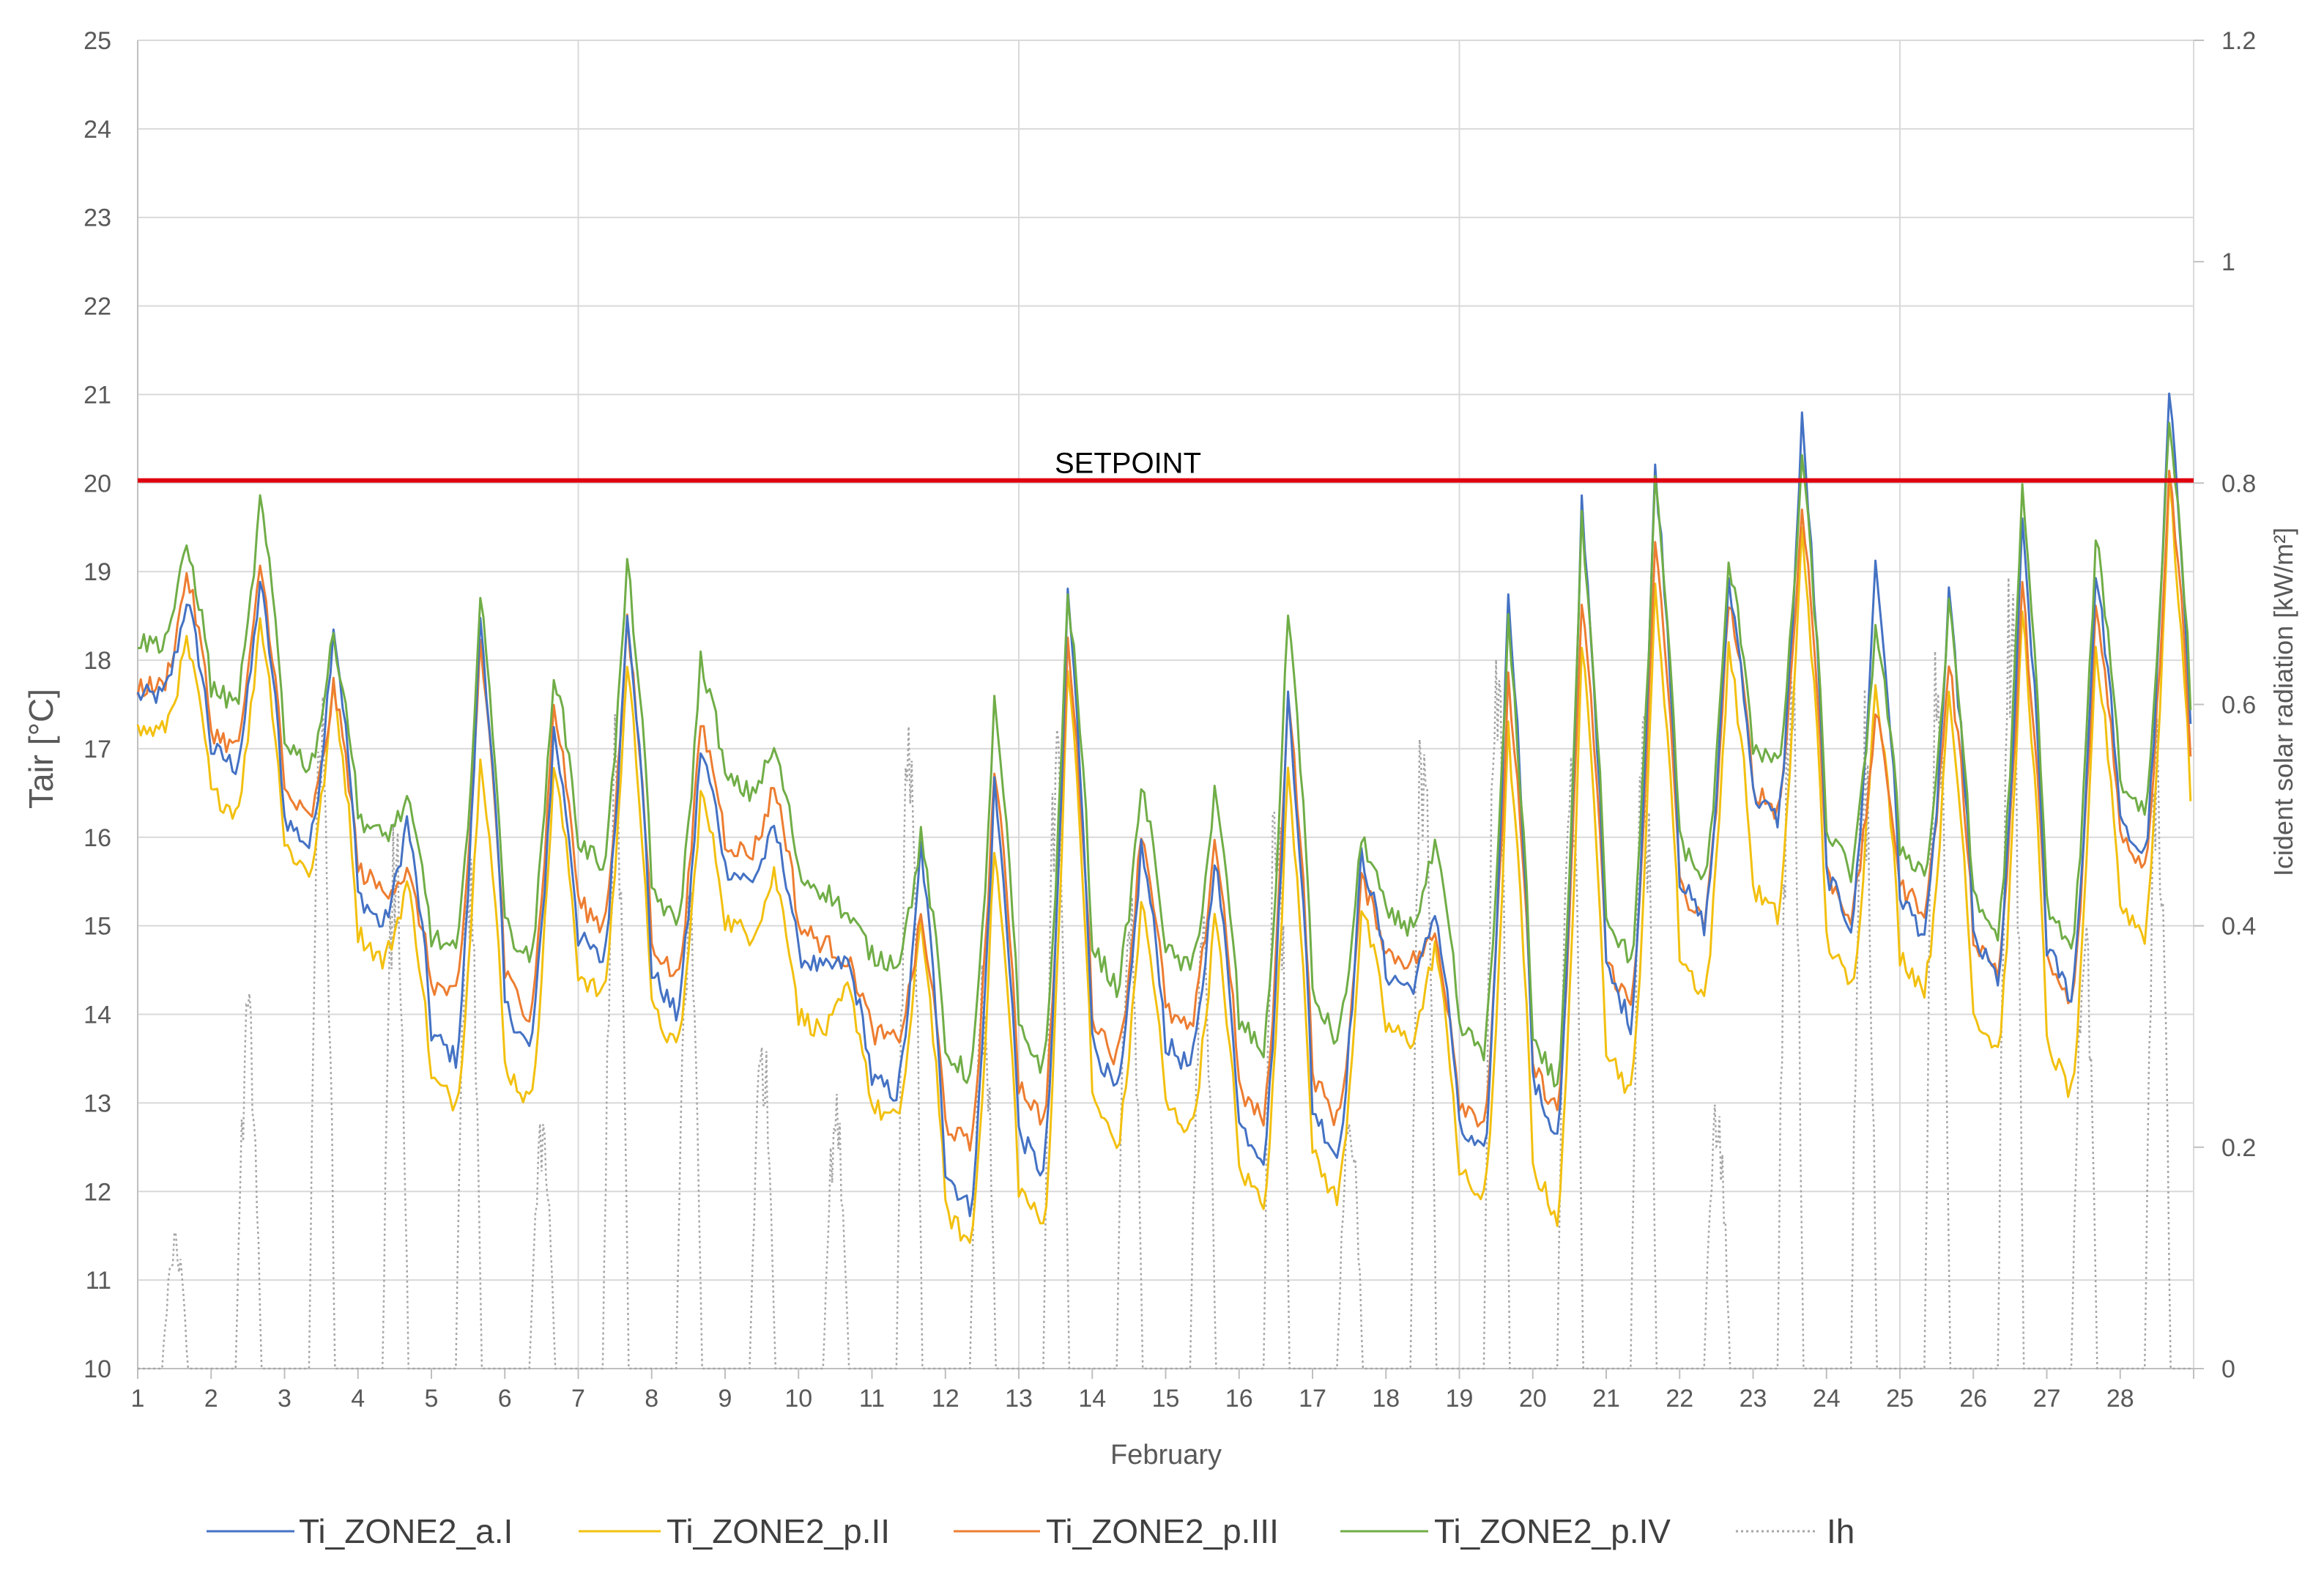 This screenshot has height=1584, width=2324. I want to click on x-tick-label: 5, so click(432, 1399).